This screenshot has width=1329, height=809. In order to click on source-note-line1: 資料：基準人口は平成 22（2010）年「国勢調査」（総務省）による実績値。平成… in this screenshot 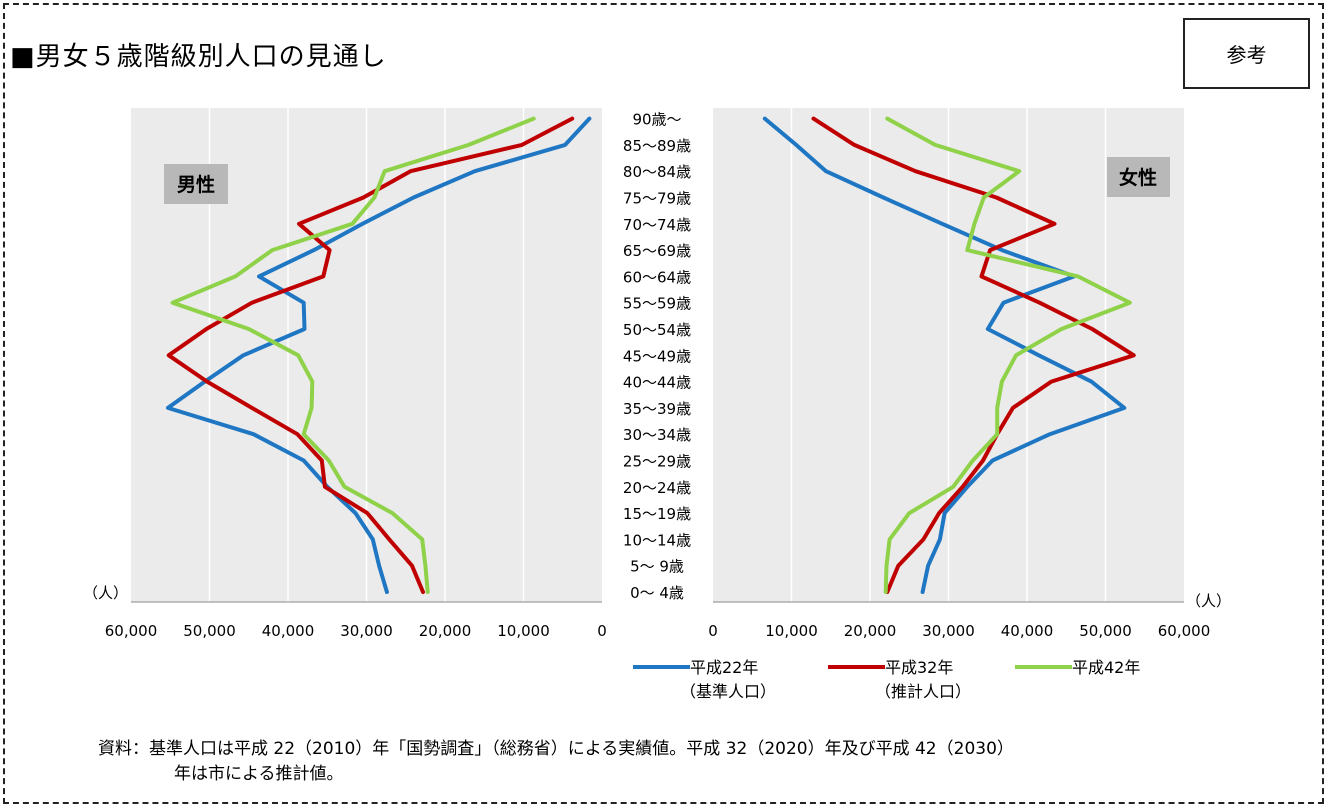, I will do `click(556, 749)`.